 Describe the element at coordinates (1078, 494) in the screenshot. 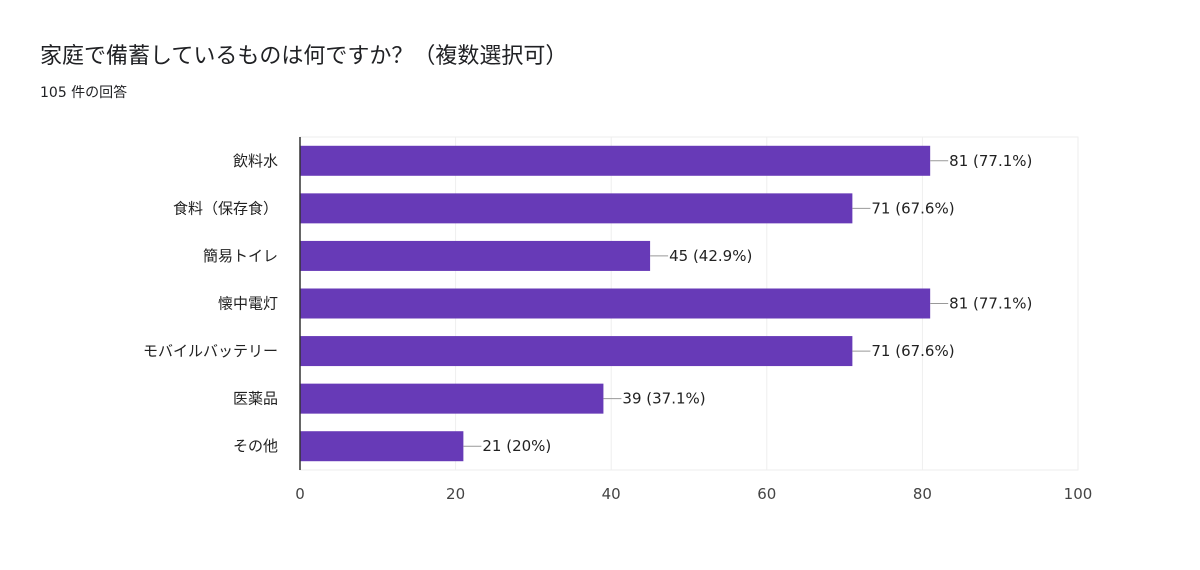

I see `x-tick-label: 100` at that location.